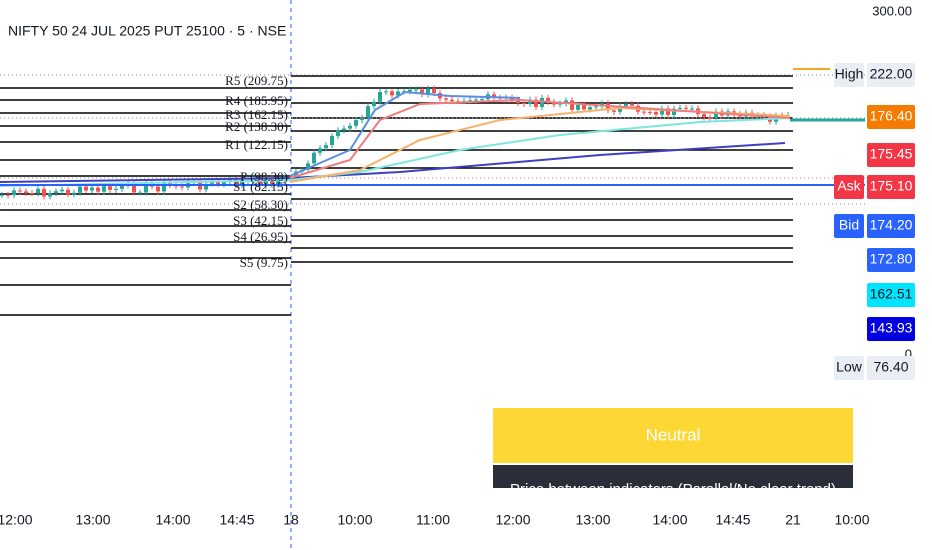  I want to click on time-label: 14:00, so click(669, 520).